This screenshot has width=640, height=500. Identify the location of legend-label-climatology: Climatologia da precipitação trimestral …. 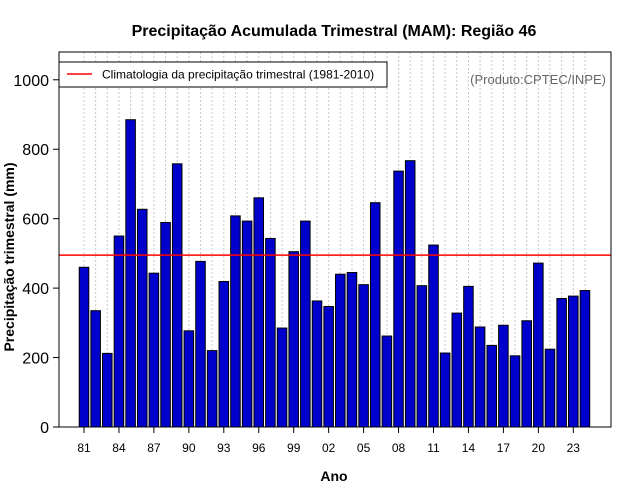
(238, 75).